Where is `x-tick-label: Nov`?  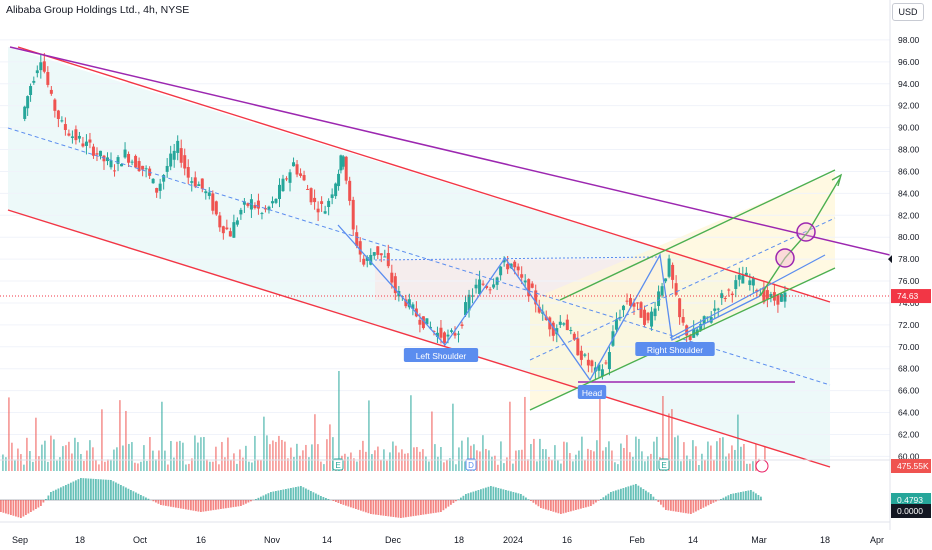 x-tick-label: Nov is located at coordinates (272, 540).